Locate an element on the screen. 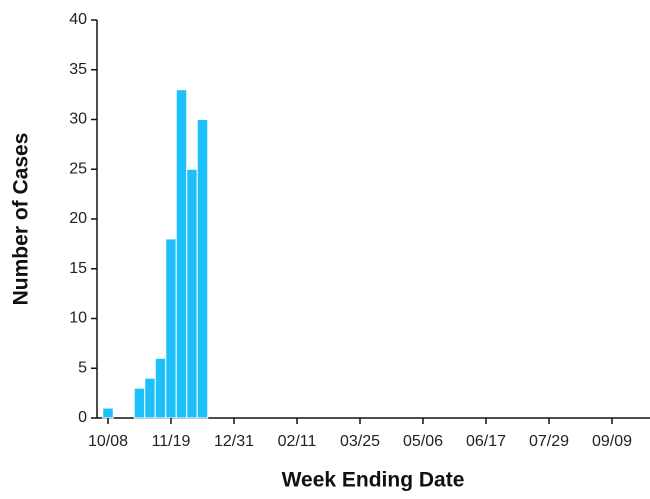  x-tick-label: 02/11 is located at coordinates (297, 441).